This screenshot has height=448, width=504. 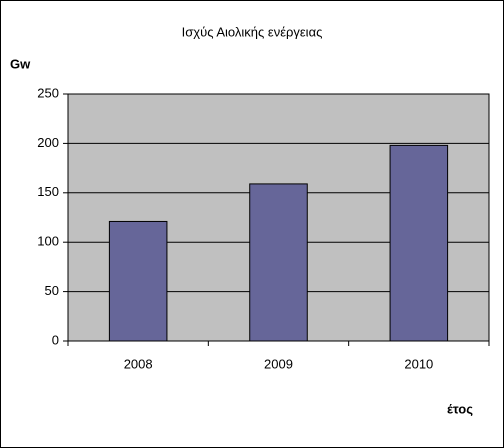 I want to click on y-tick-label: 50, so click(x=52, y=290).